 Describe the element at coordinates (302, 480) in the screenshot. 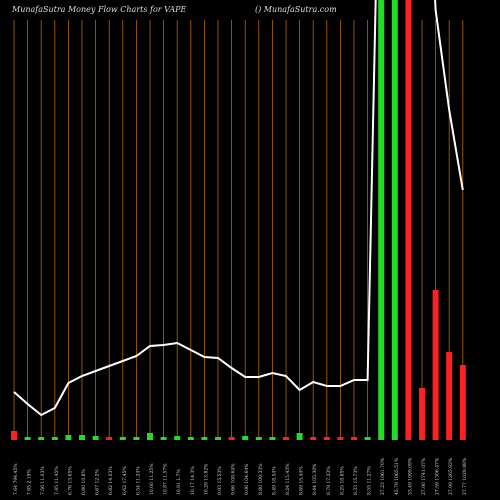

I see `x-tick-label: 8.69 15.44%` at that location.